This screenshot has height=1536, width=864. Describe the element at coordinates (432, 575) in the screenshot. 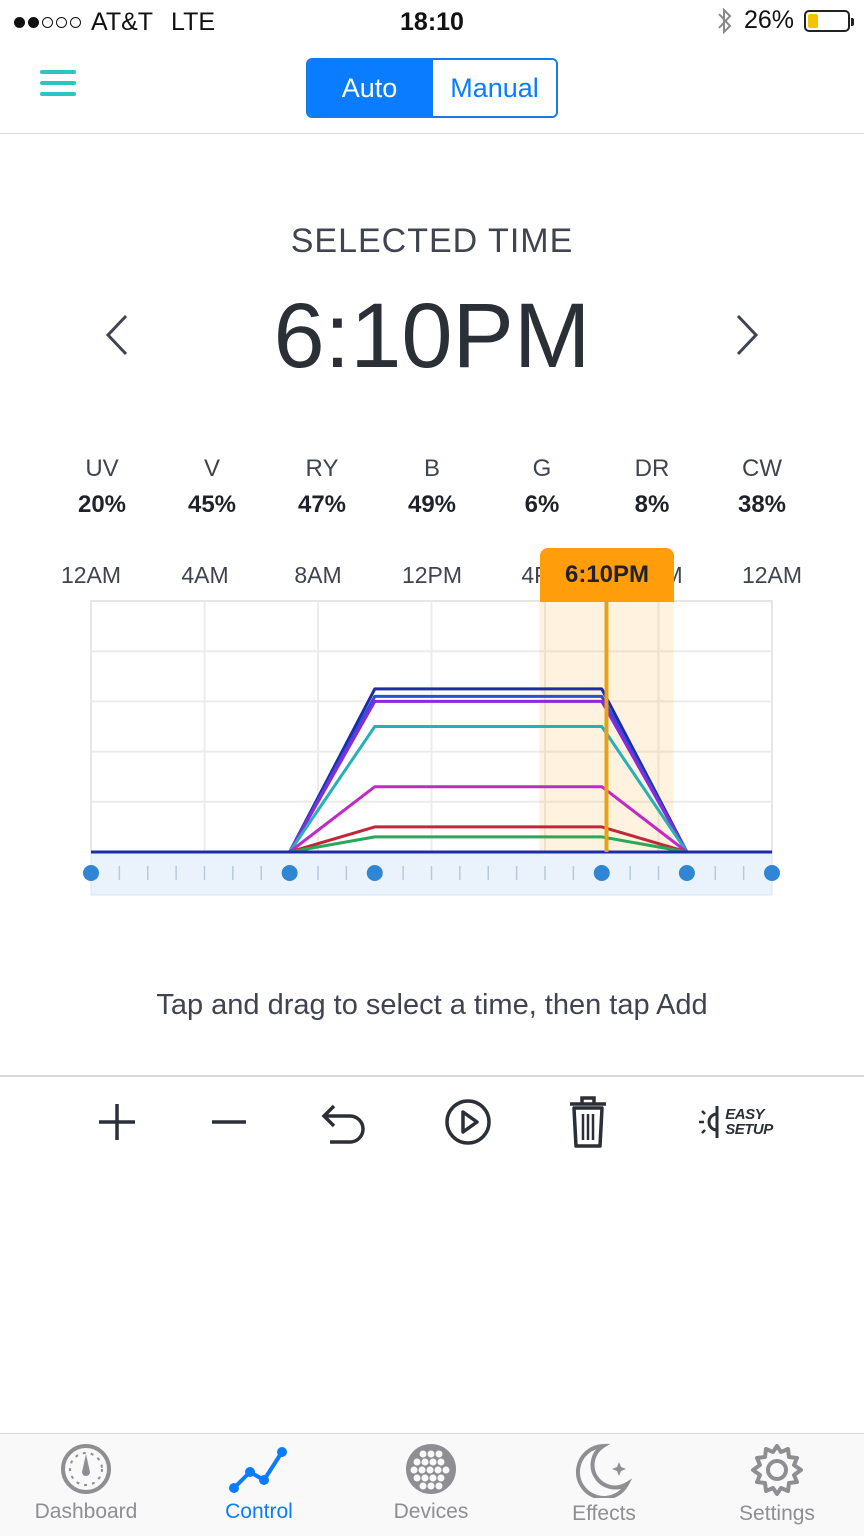

I see `time-tick-label: 12PM` at that location.